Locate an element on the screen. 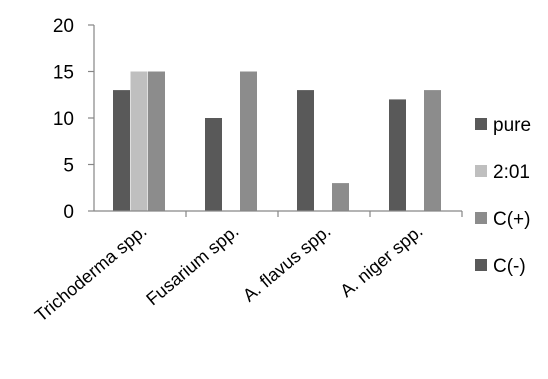 Image resolution: width=548 pixels, height=379 pixels. x-category-label: Trichoderma spp. is located at coordinates (91, 273).